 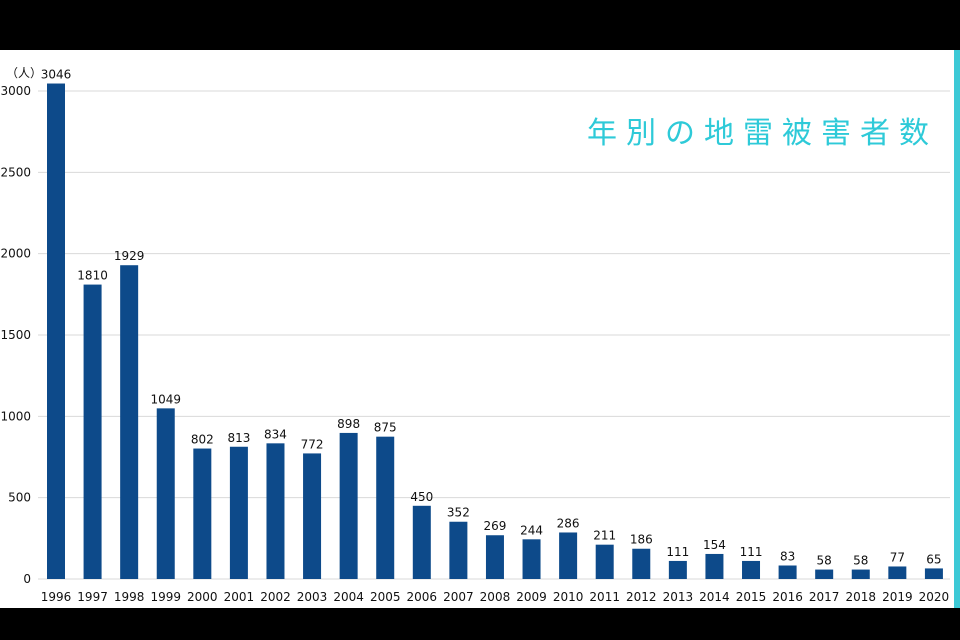 I want to click on x-tick-label: 2013, so click(x=678, y=597).